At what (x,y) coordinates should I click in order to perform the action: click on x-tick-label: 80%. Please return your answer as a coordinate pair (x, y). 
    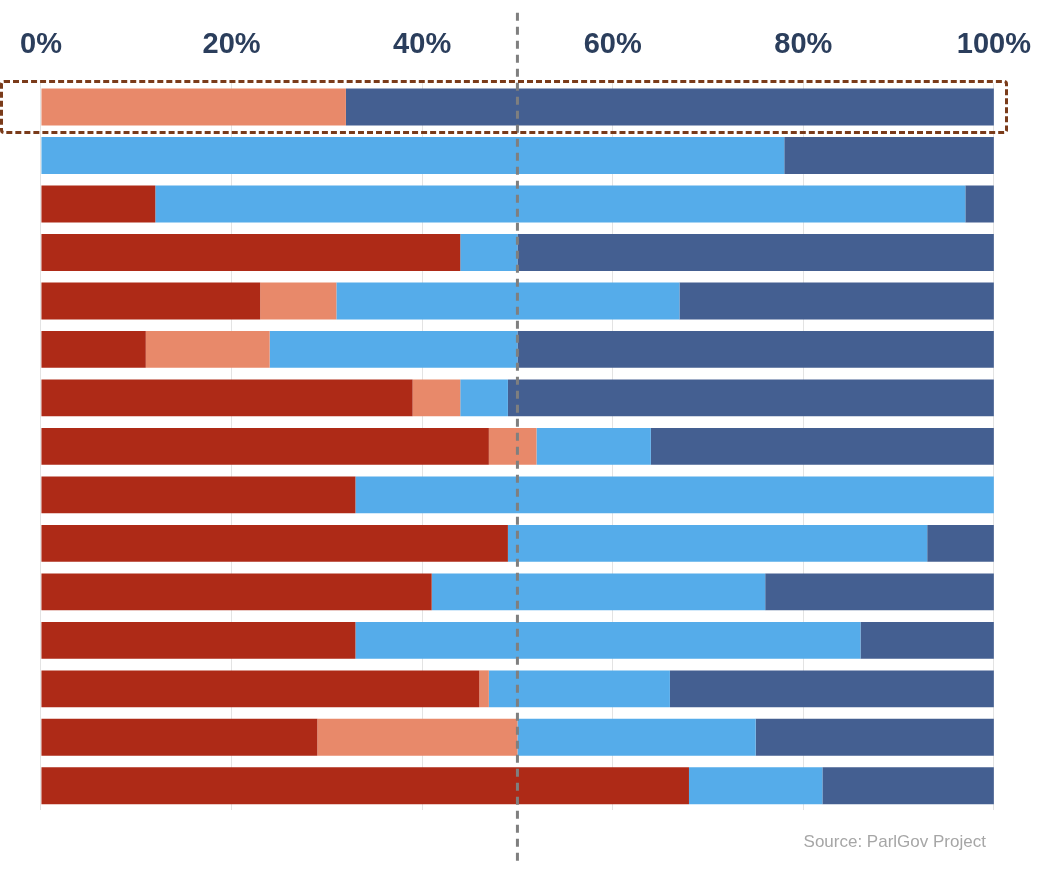
    Looking at the image, I should click on (803, 43).